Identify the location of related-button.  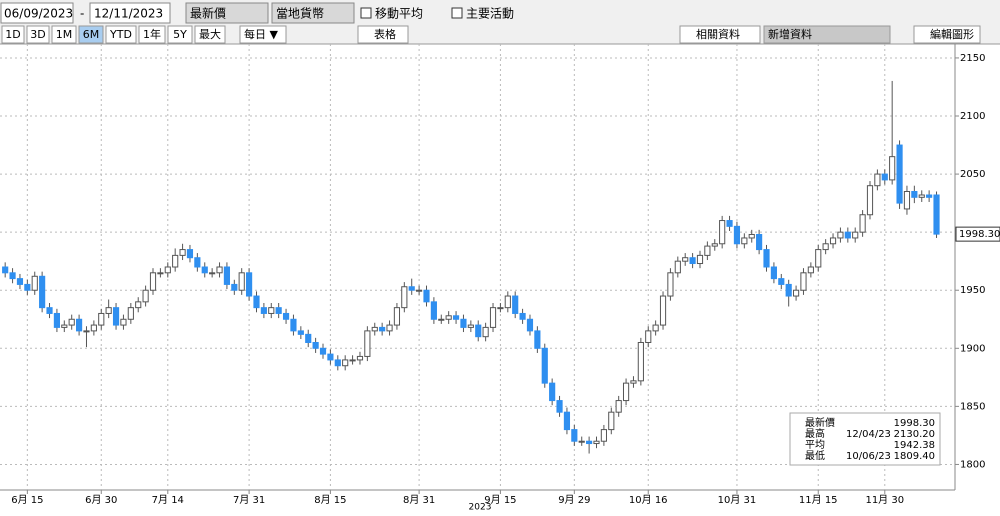
(720, 34).